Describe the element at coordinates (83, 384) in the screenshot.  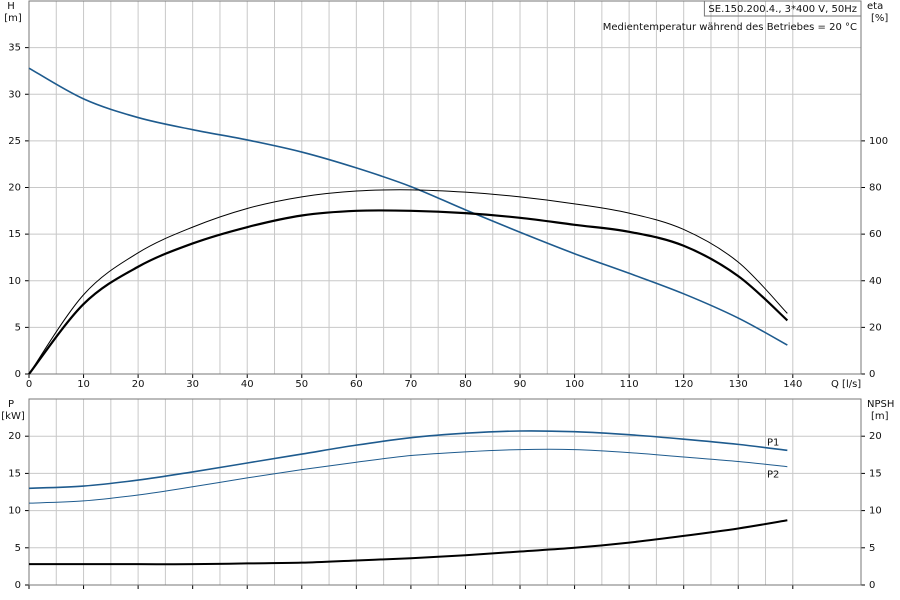
I see `x-tick-label: 10` at that location.